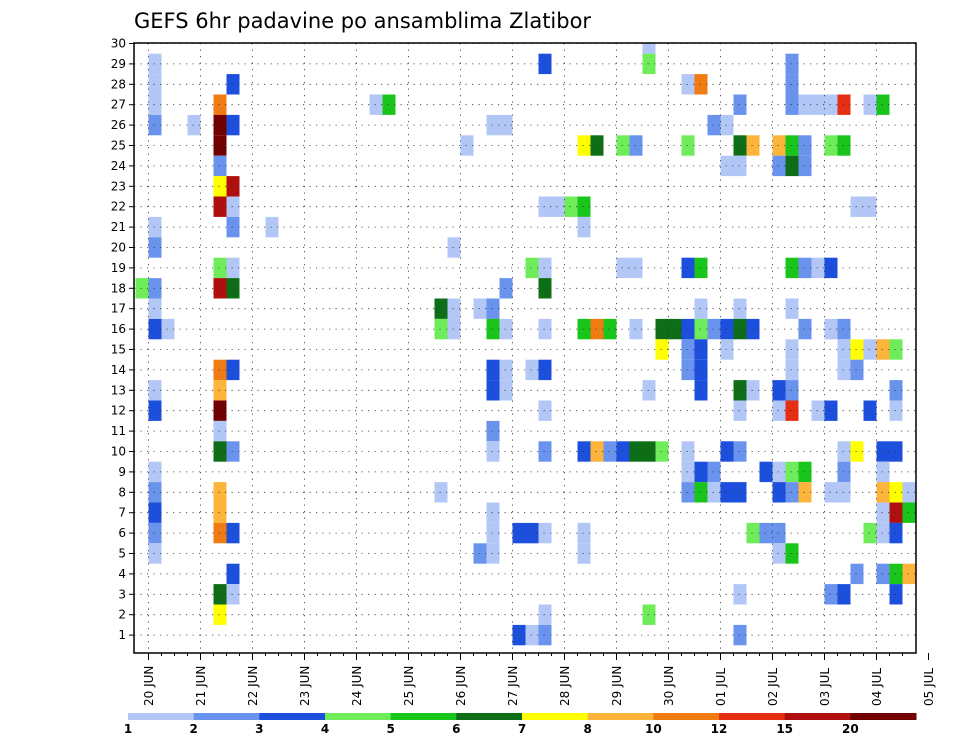 The width and height of the screenshot is (960, 742). Describe the element at coordinates (721, 687) in the screenshot. I see `x-tick-label: 01 JUL` at that location.